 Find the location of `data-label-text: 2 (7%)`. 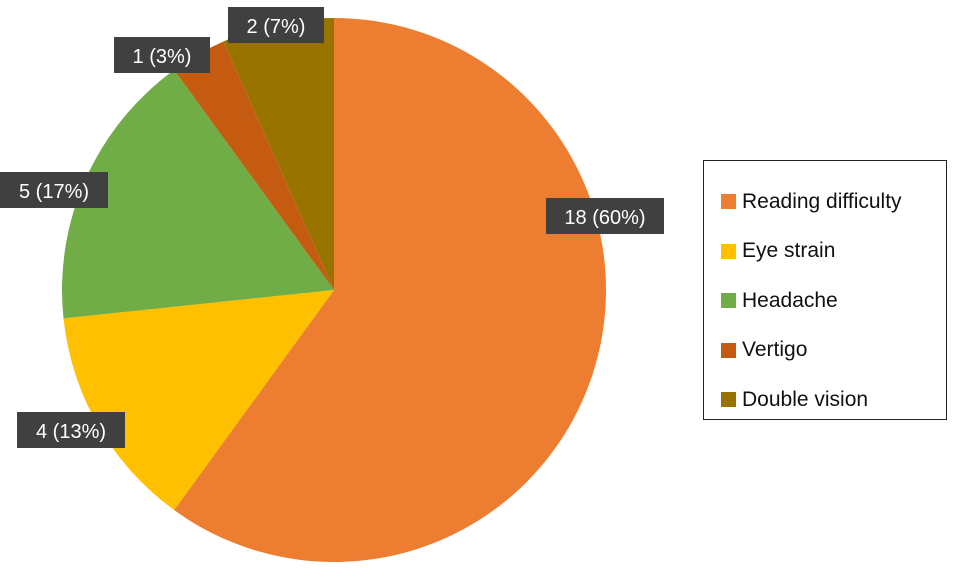

data-label-text: 2 (7%) is located at coordinates (276, 27).